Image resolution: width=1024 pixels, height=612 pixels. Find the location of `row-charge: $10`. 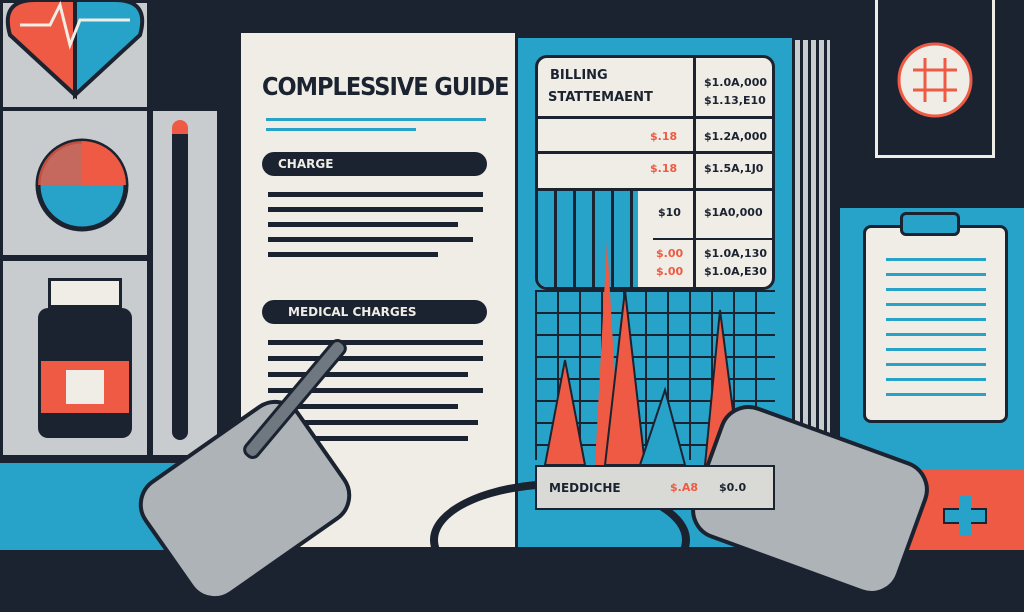

row-charge: $10 is located at coordinates (669, 212).